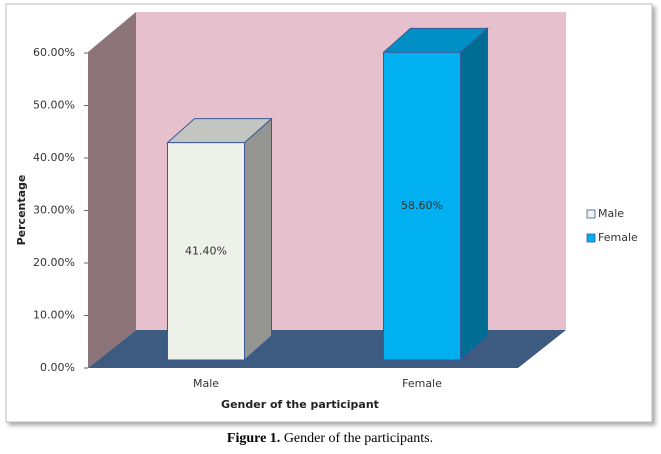  Describe the element at coordinates (358, 438) in the screenshot. I see `caption-text: Gender of the participants.` at that location.